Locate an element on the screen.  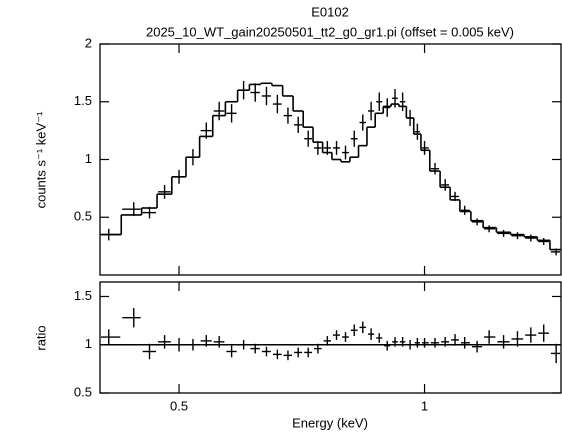
x-tick-label: 0.5 is located at coordinates (179, 405).